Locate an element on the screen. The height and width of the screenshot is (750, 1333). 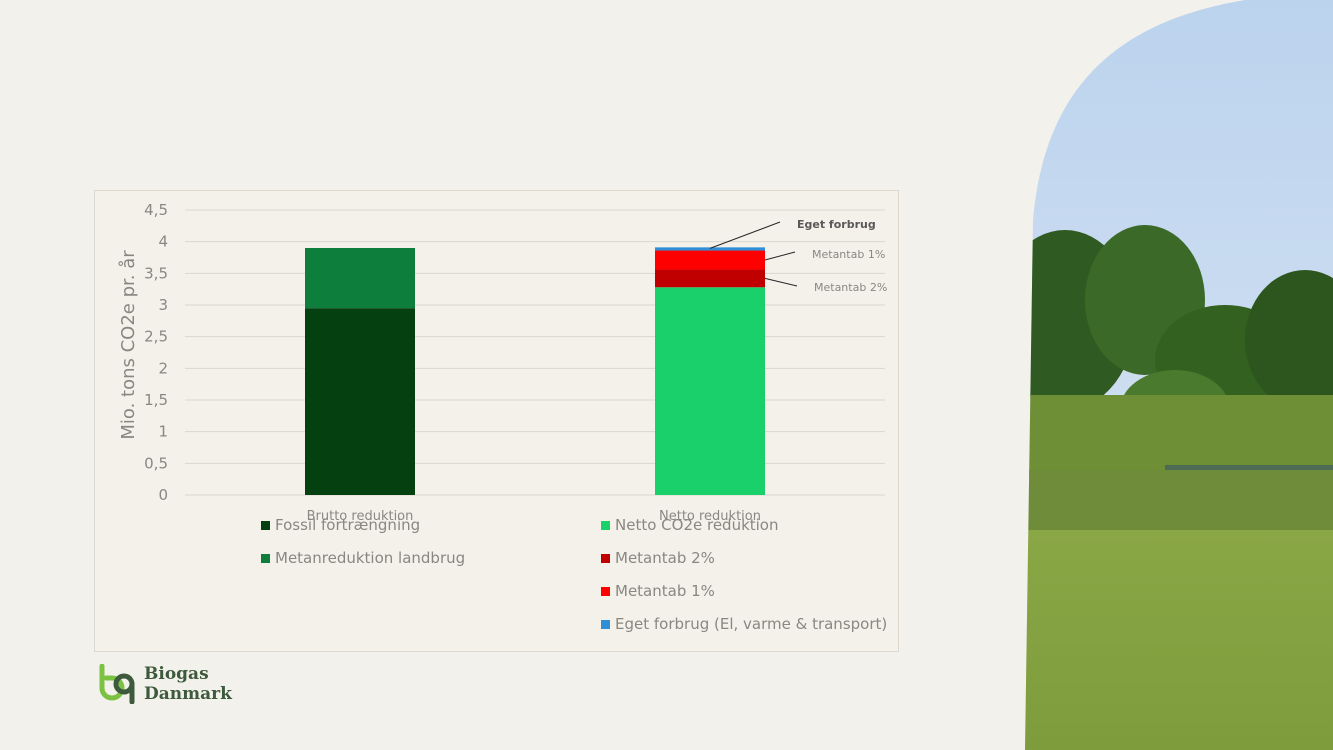
y-axis-label: Mio. tons CO2e pr. år is located at coordinates (128, 345).